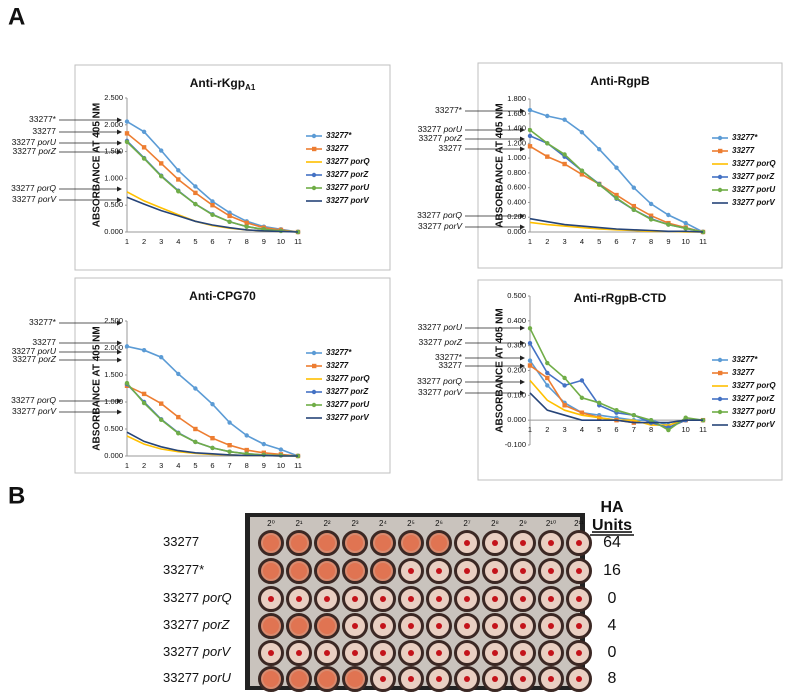  I want to click on column-label: 2¹¹, so click(579, 523).